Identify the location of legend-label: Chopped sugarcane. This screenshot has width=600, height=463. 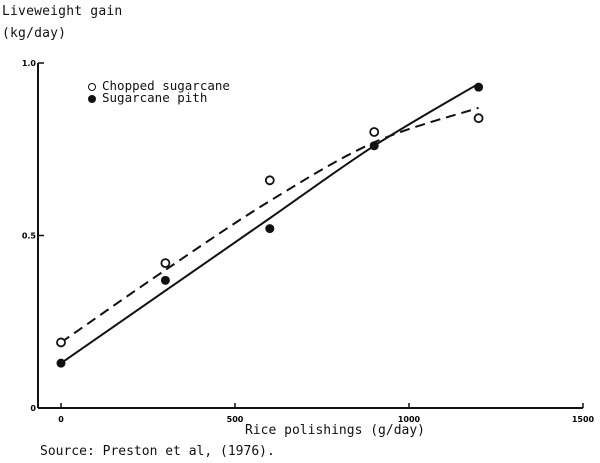
(166, 85).